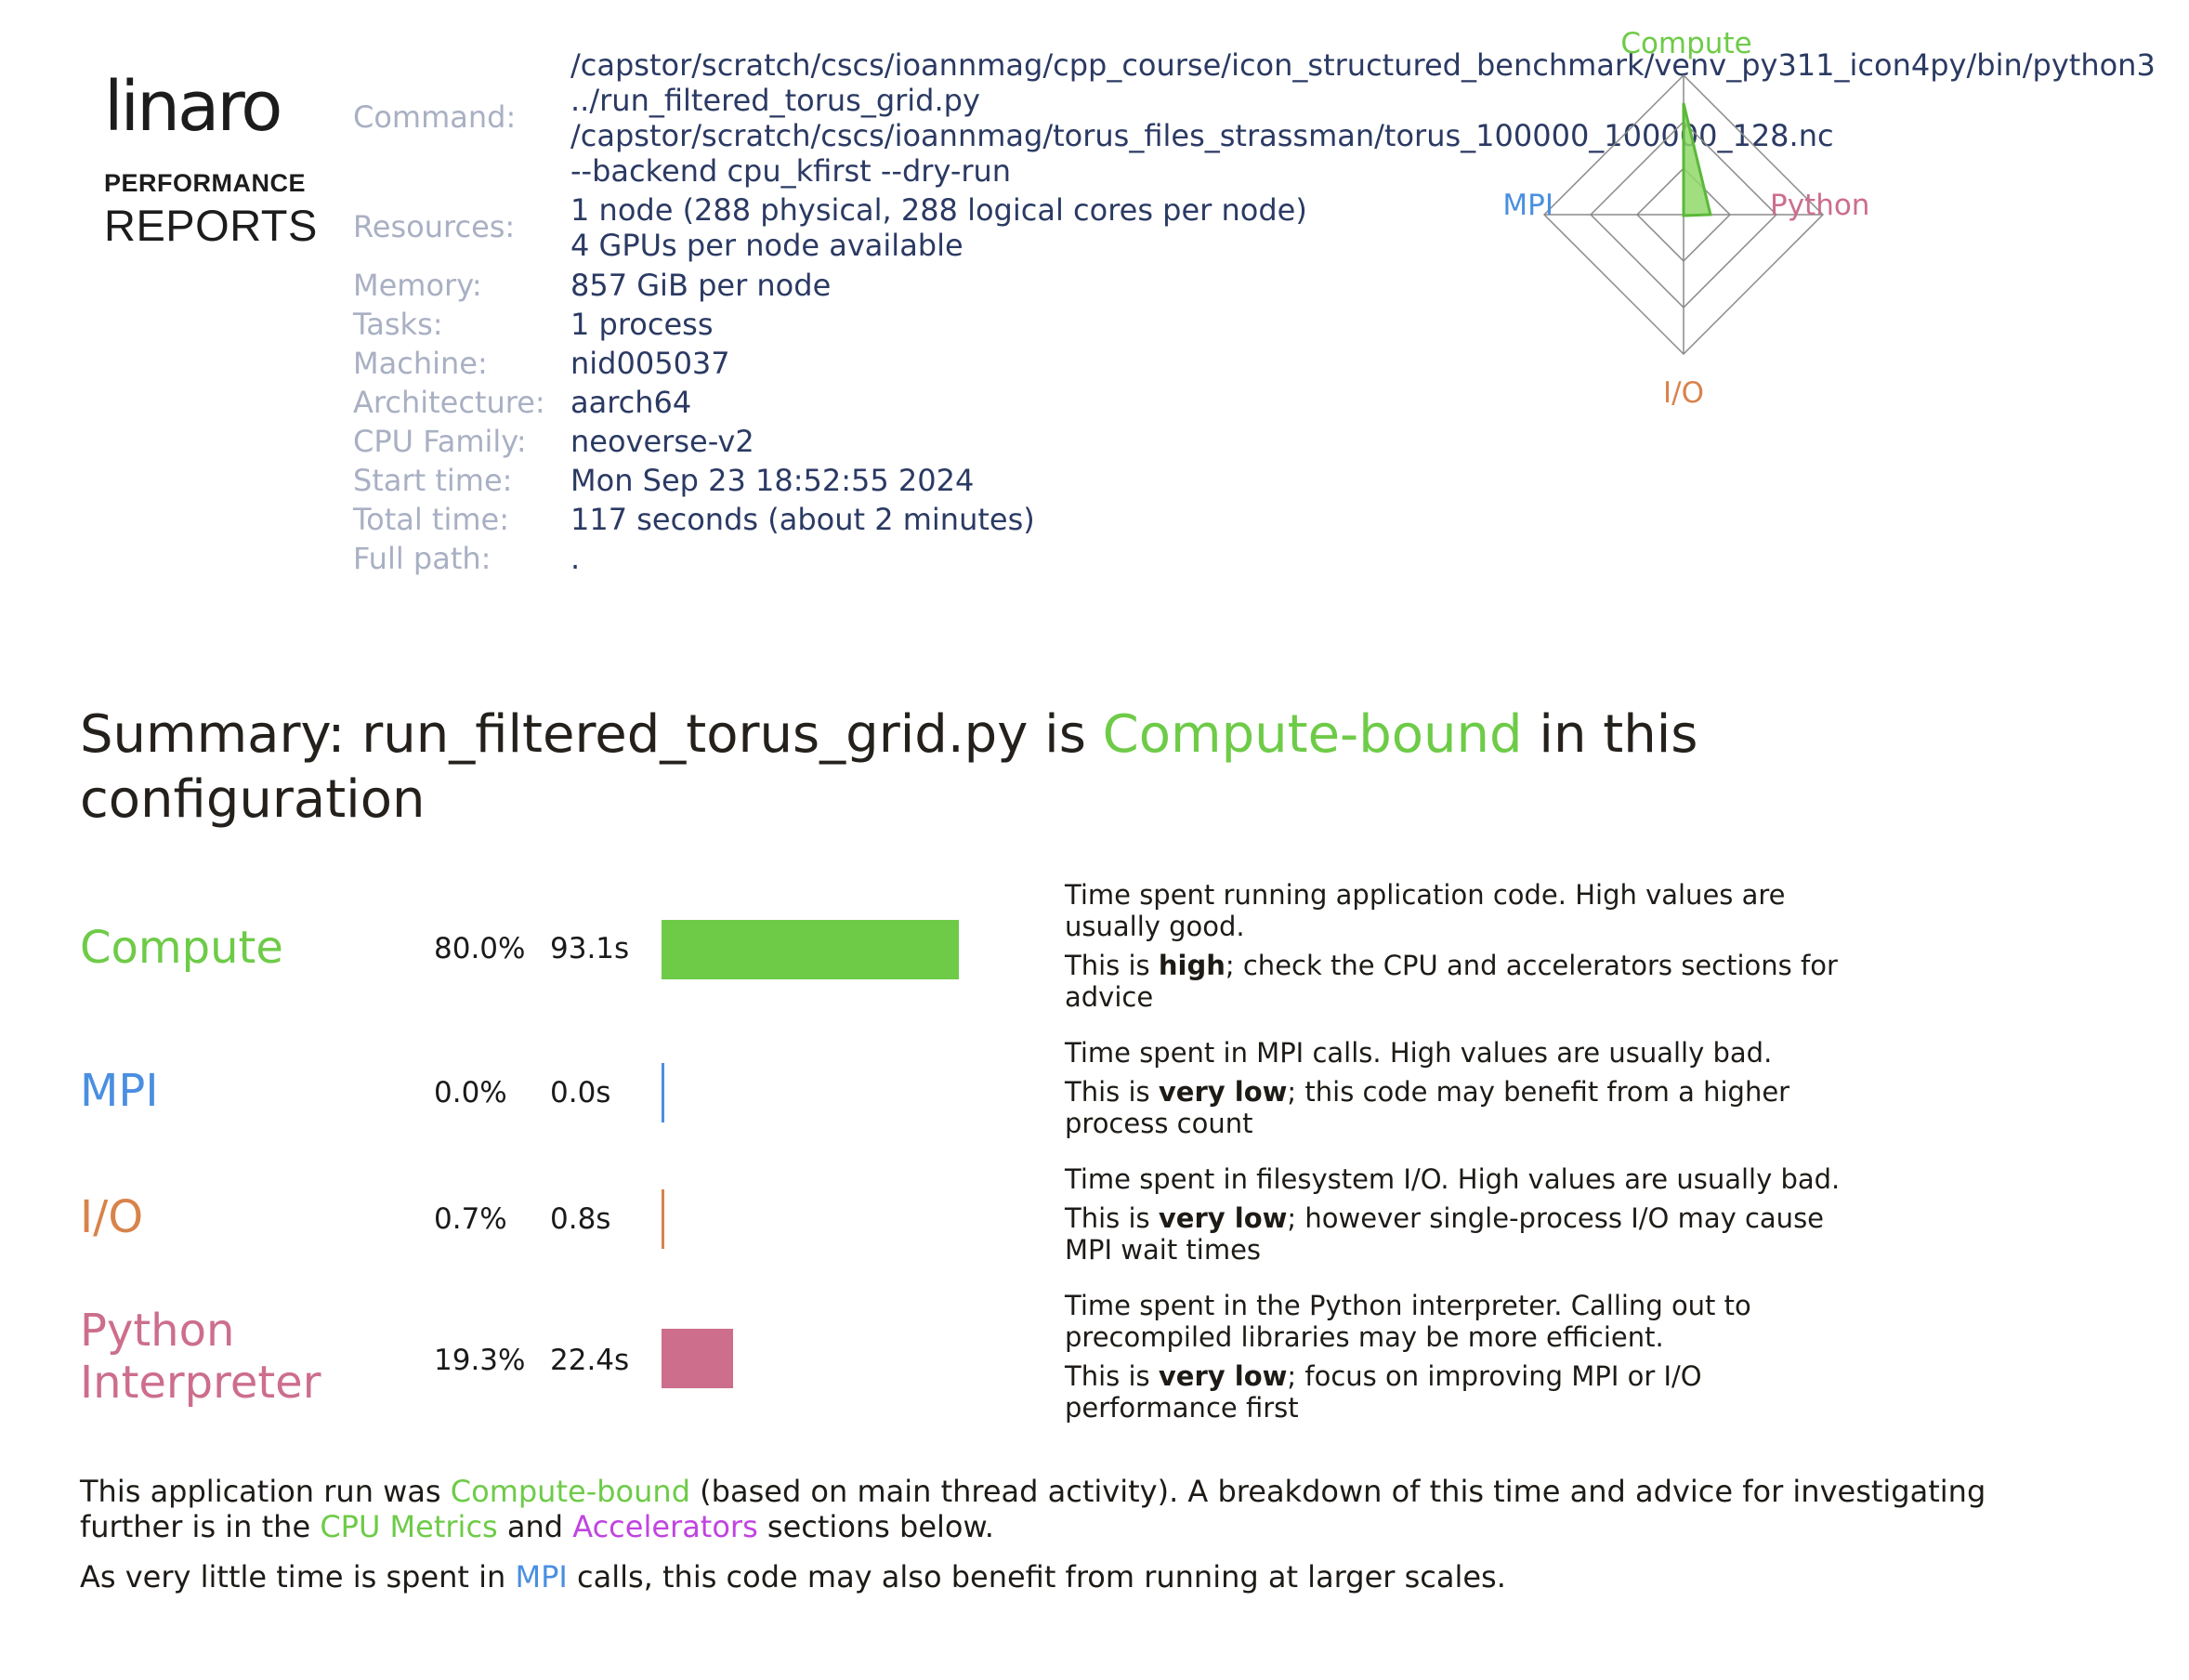 This screenshot has height=1680, width=2189. Describe the element at coordinates (420, 363) in the screenshot. I see `machine-label: Machine:` at that location.